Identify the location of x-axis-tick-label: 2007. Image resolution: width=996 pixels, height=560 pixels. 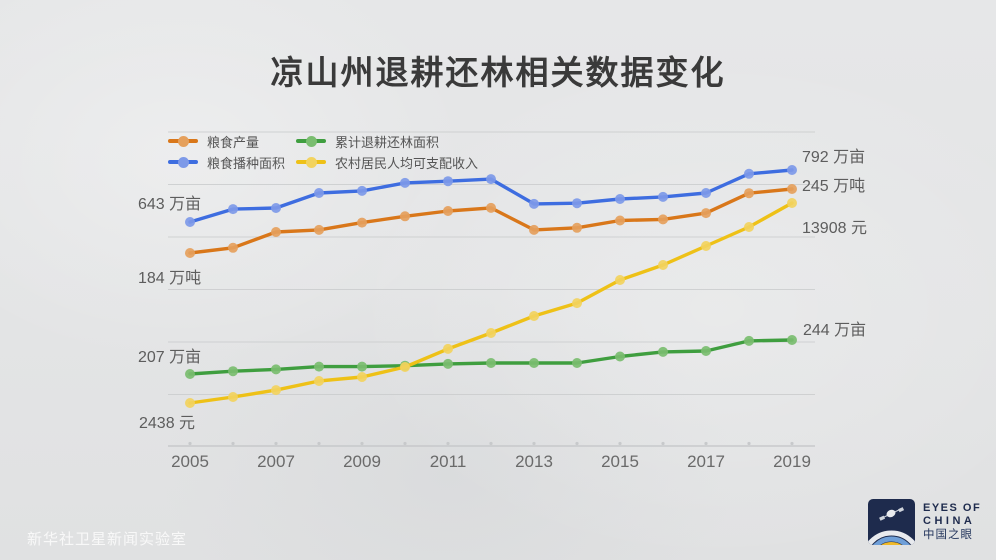
(276, 461).